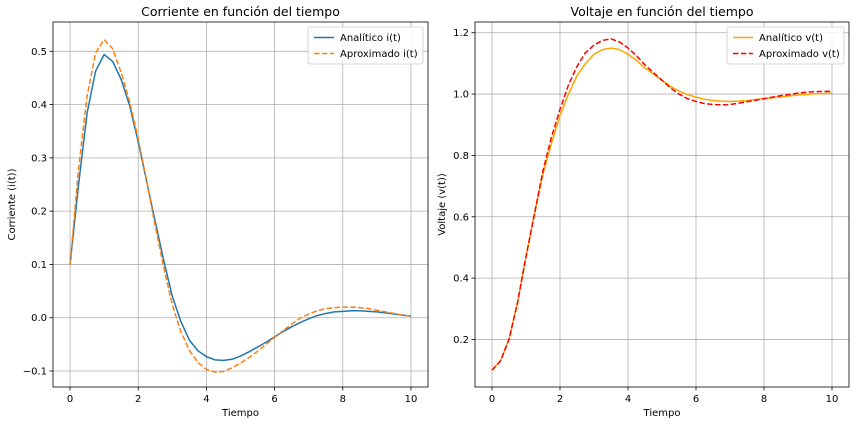 The height and width of the screenshot is (424, 856). I want to click on current-legend-label-2: Aproximado i(t), so click(379, 54).